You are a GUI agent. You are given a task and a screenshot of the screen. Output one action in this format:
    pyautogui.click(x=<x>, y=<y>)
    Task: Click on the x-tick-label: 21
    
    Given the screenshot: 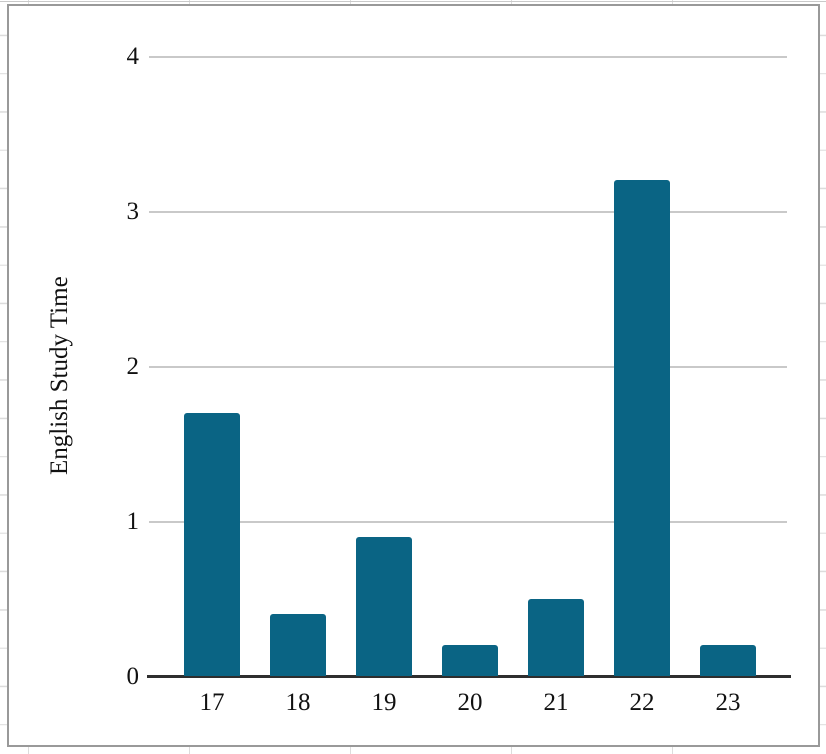 What is the action you would take?
    pyautogui.click(x=556, y=702)
    